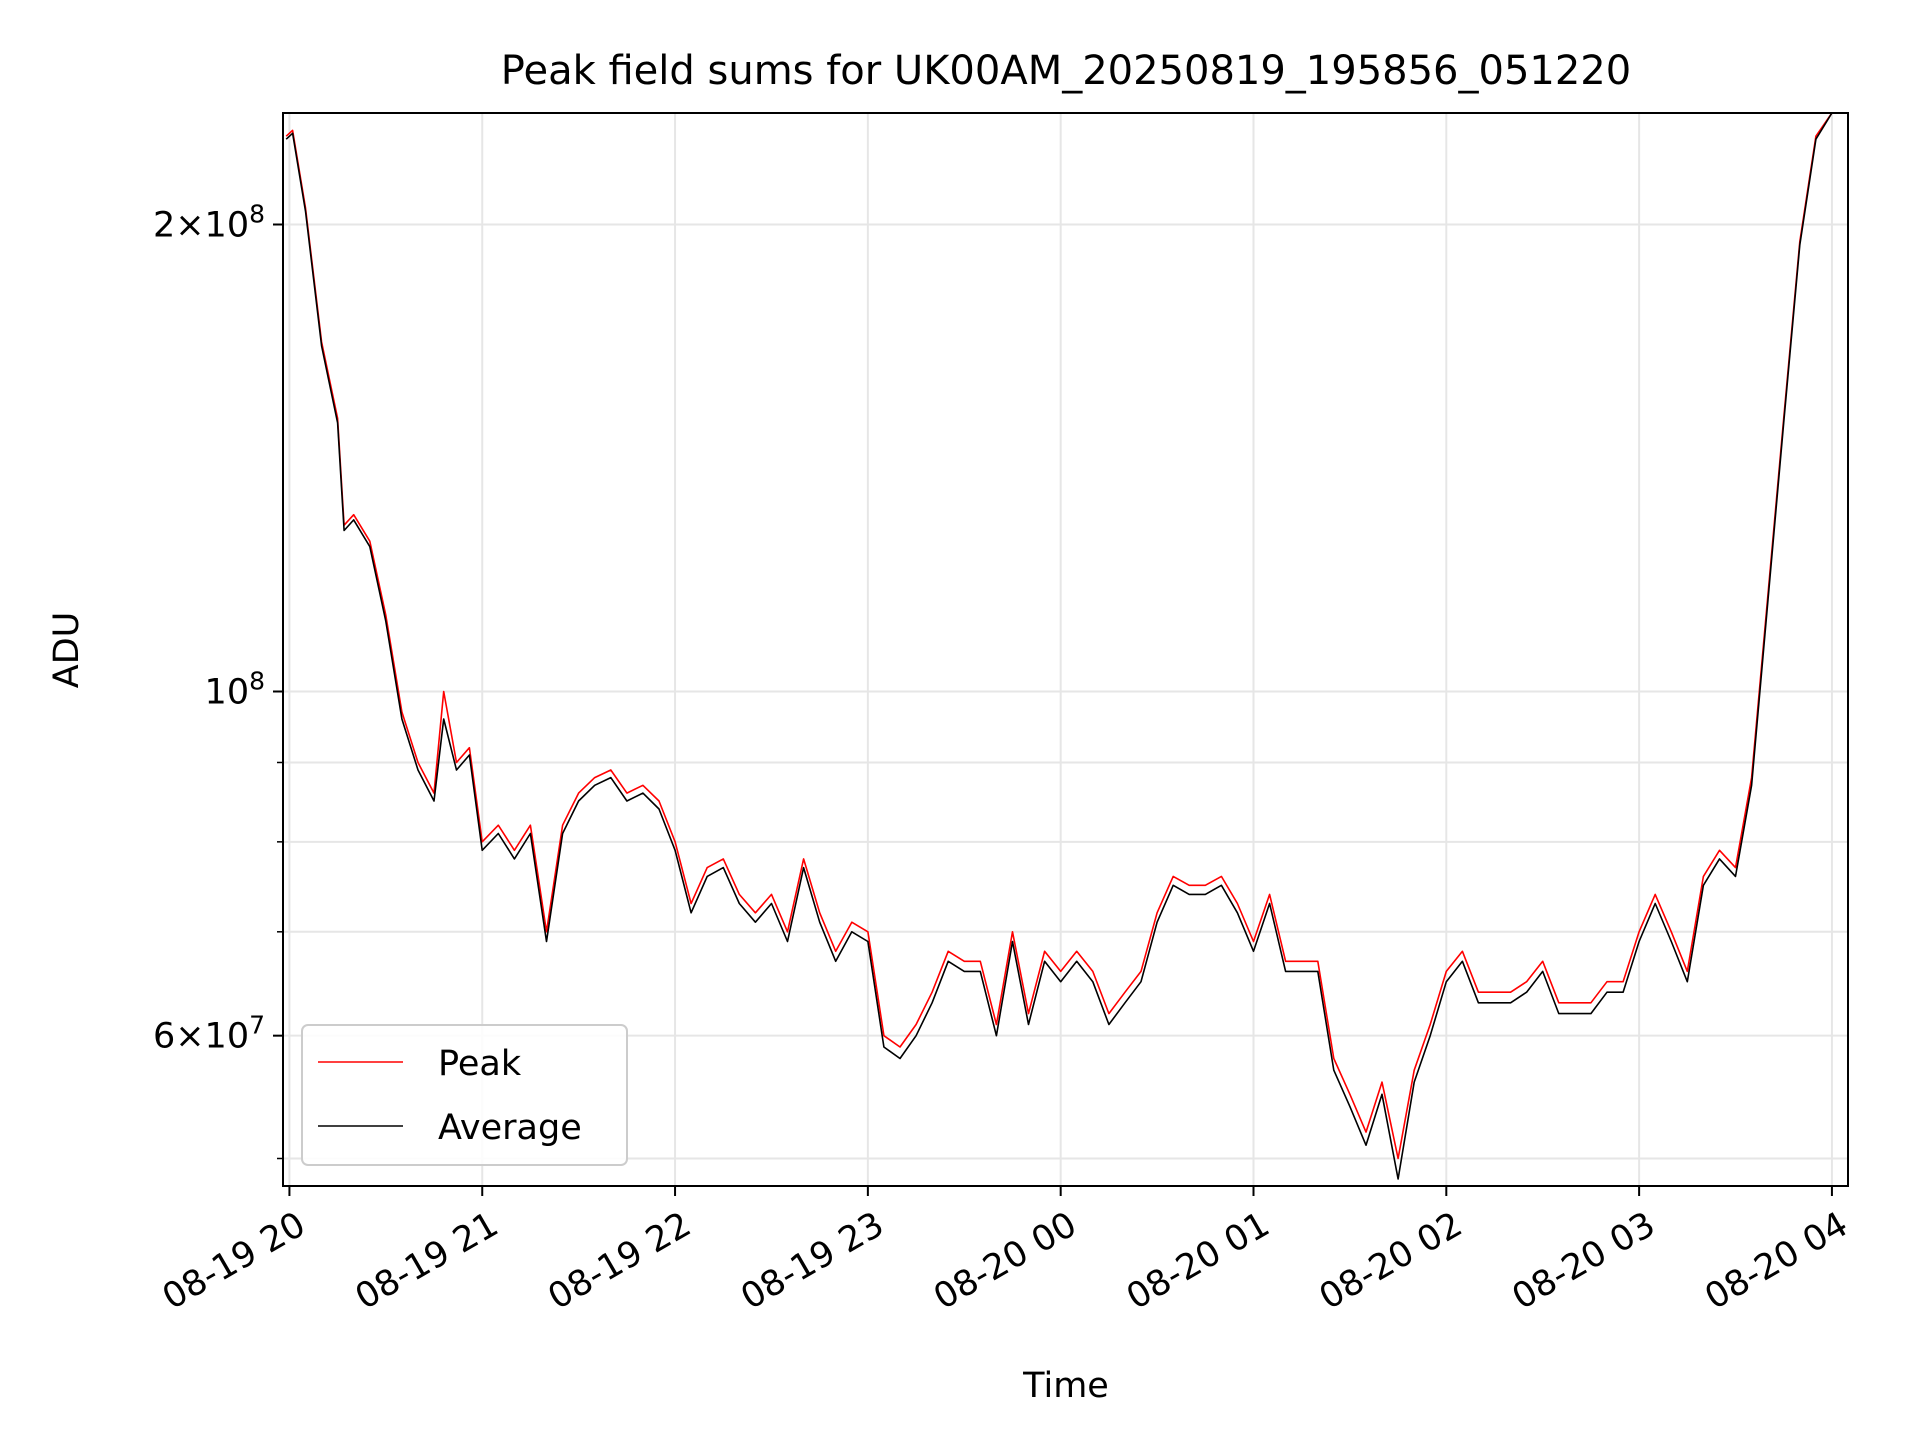 The width and height of the screenshot is (1920, 1440). Describe the element at coordinates (209, 1034) in the screenshot. I see `y-tick-label: 6×107` at that location.